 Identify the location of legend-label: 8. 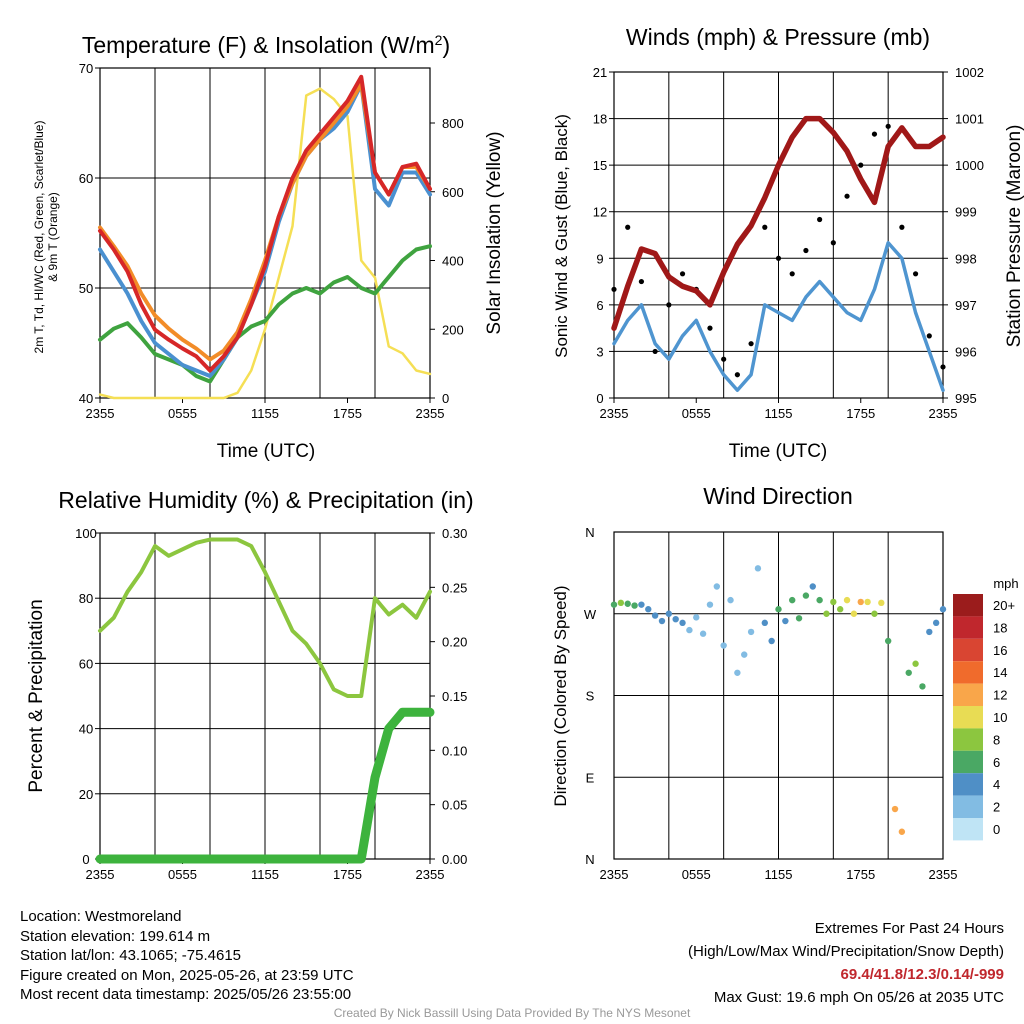
(996, 739).